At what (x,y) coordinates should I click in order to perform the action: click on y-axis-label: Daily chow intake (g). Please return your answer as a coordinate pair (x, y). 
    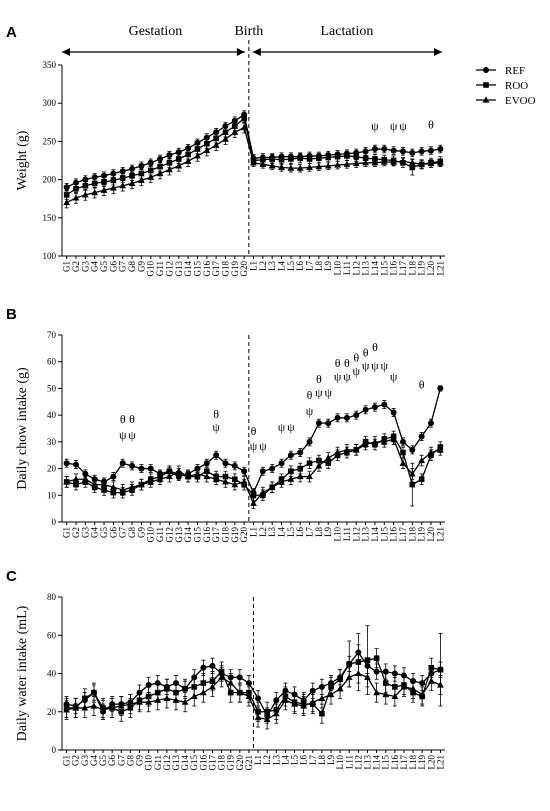
    Looking at the image, I should click on (22, 428).